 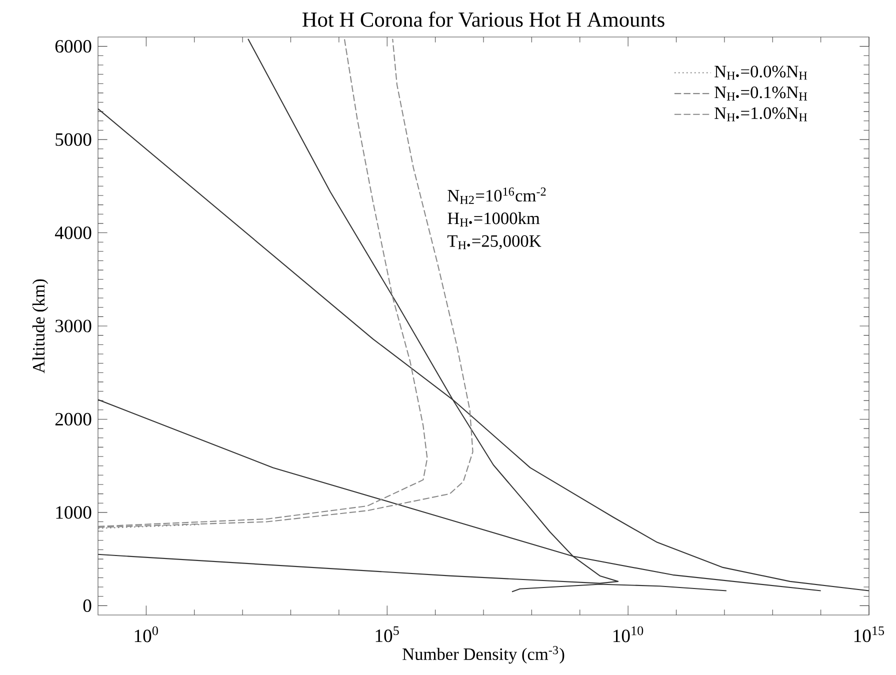 I want to click on annotation: H$_{H•}$=1000km, so click(x=494, y=219).